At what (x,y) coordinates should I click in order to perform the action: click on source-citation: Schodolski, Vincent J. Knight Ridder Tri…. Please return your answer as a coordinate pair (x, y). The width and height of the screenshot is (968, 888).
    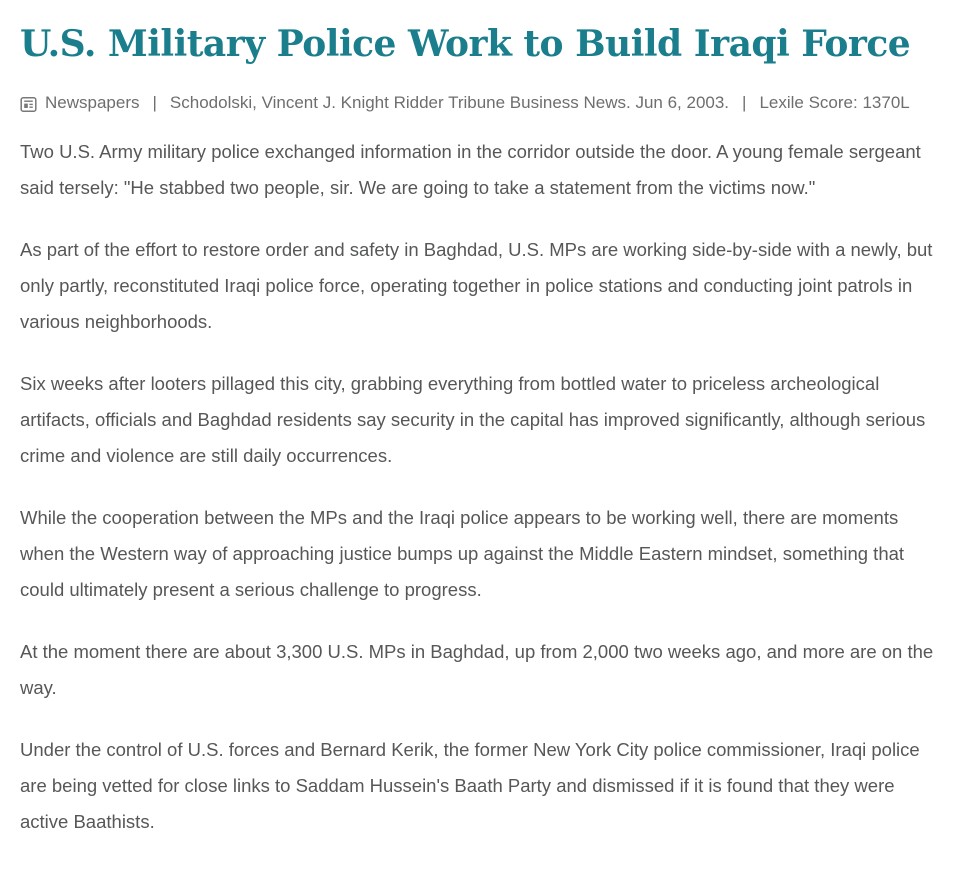
    Looking at the image, I should click on (449, 103).